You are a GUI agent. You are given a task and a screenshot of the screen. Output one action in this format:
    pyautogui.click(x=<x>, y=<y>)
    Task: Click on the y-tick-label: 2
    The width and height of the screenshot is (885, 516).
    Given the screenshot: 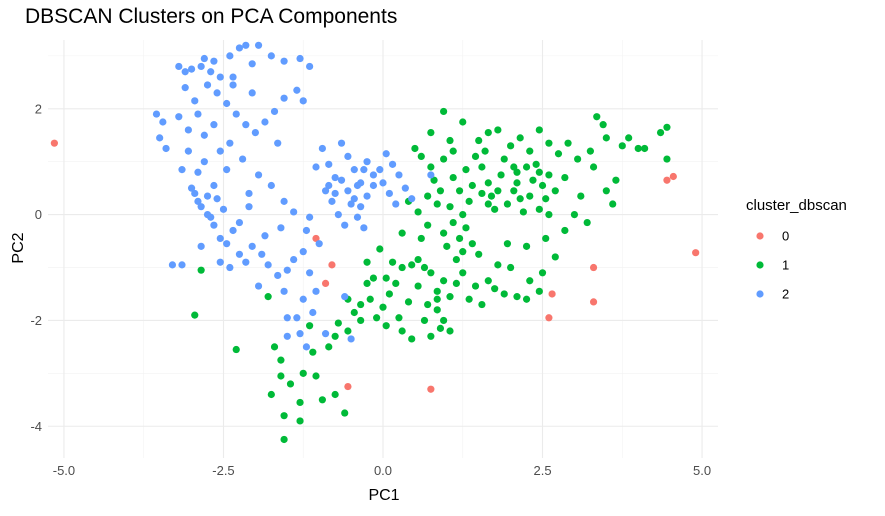 What is the action you would take?
    pyautogui.click(x=38, y=108)
    